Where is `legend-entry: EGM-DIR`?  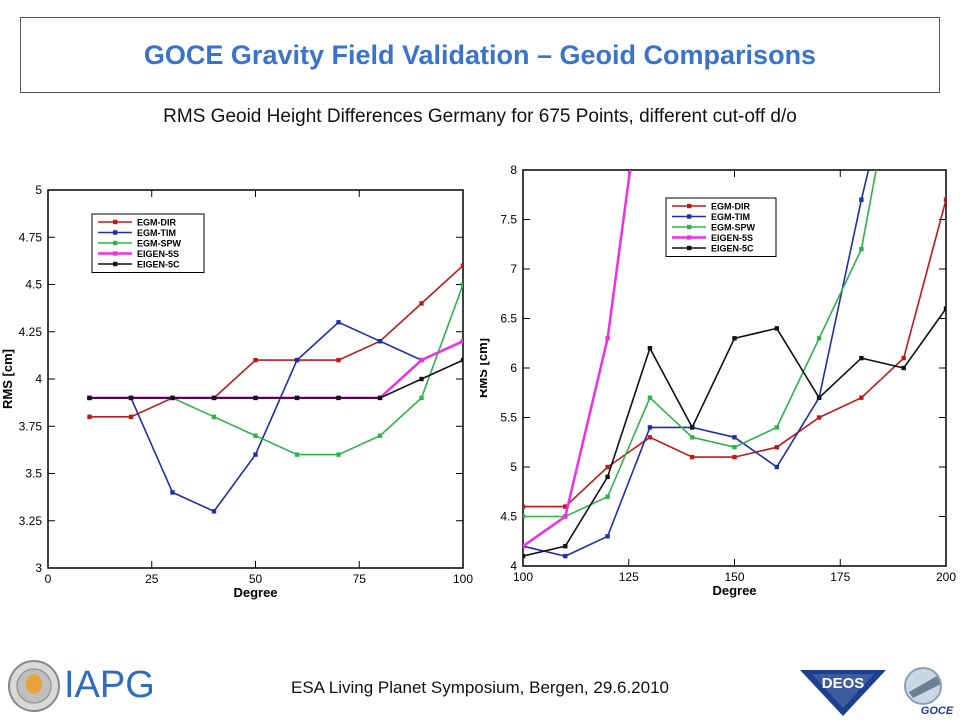
legend-entry: EGM-DIR is located at coordinates (156, 223).